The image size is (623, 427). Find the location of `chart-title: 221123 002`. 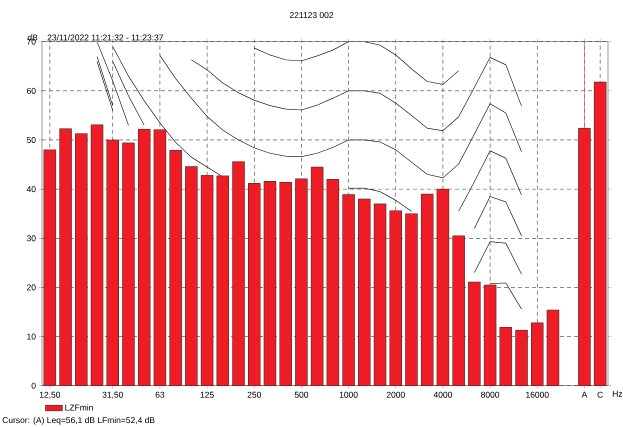

chart-title: 221123 002 is located at coordinates (312, 15).